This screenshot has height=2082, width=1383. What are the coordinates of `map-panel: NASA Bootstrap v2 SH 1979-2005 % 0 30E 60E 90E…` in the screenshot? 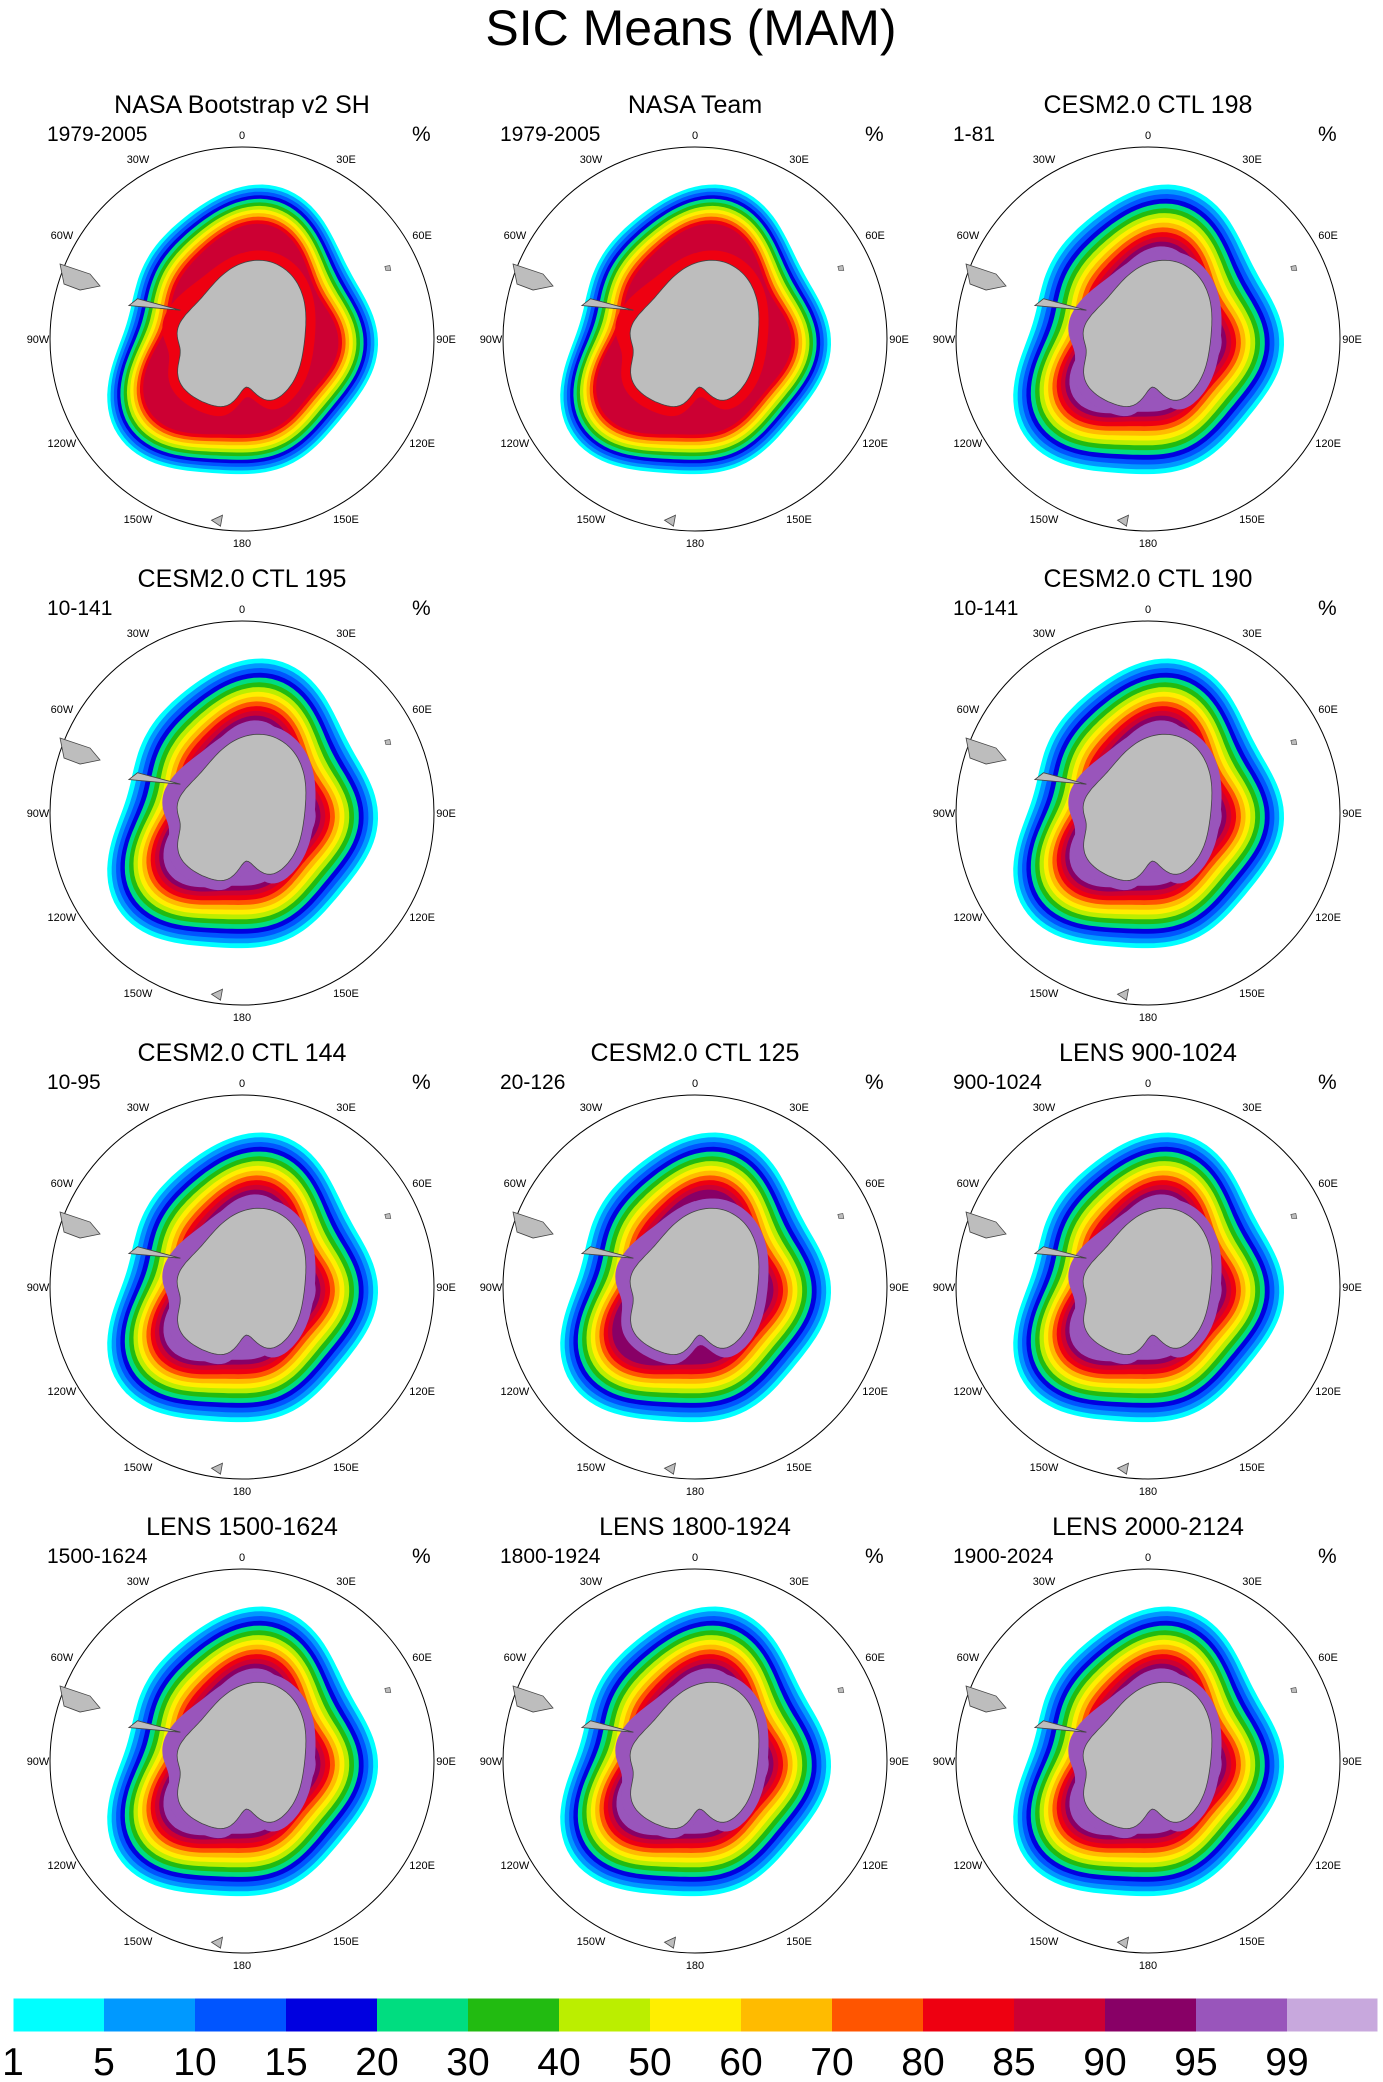 It's located at (241, 320).